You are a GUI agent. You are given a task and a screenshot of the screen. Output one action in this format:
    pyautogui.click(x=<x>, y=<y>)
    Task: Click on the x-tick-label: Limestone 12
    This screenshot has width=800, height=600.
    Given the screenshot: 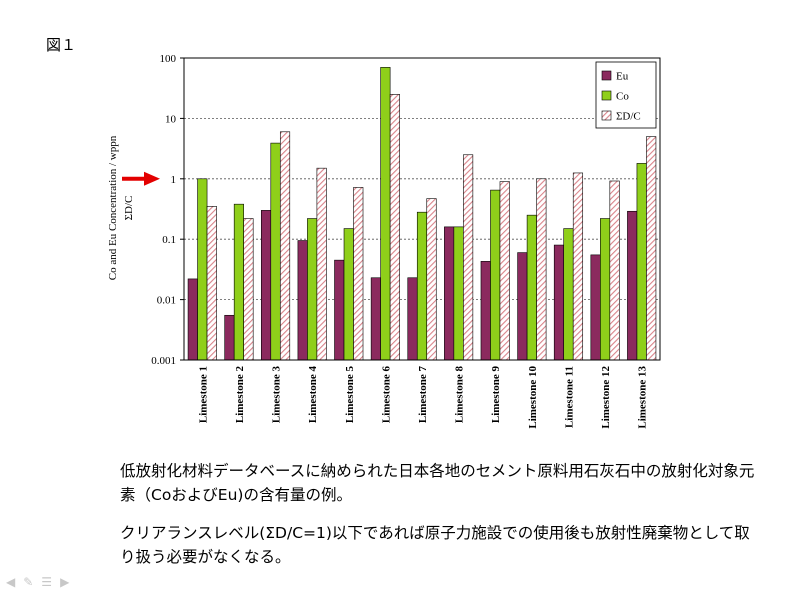 What is the action you would take?
    pyautogui.click(x=606, y=397)
    